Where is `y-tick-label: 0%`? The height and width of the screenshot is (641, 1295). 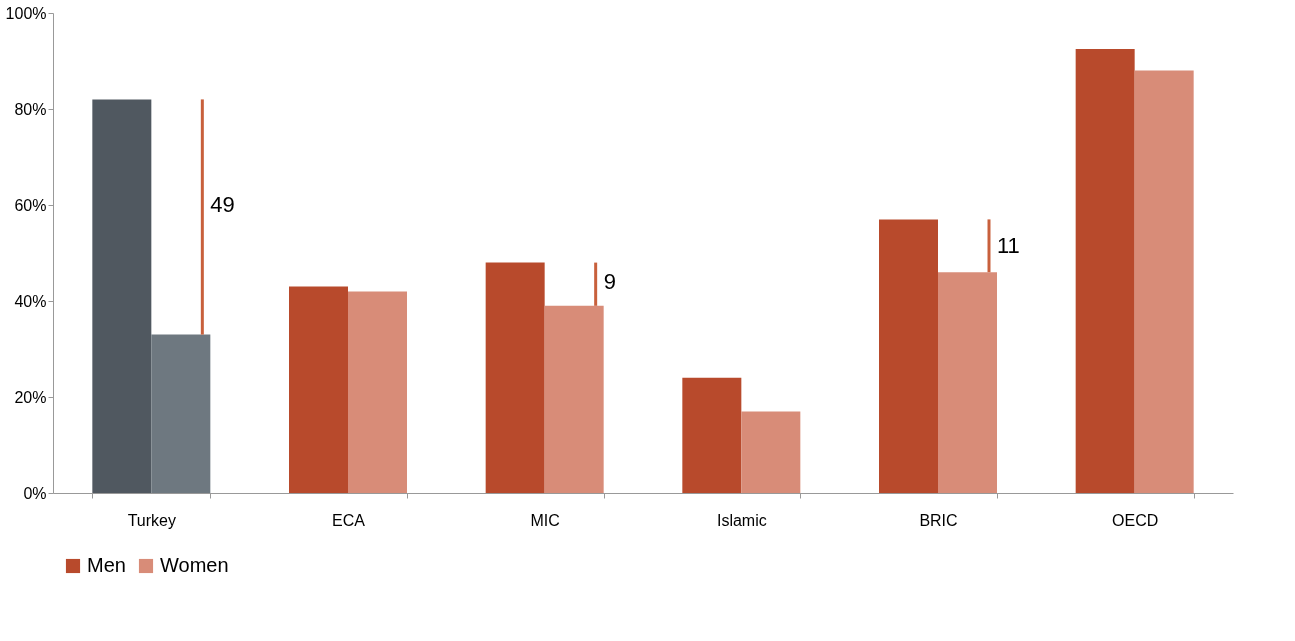
y-tick-label: 0% is located at coordinates (35, 493).